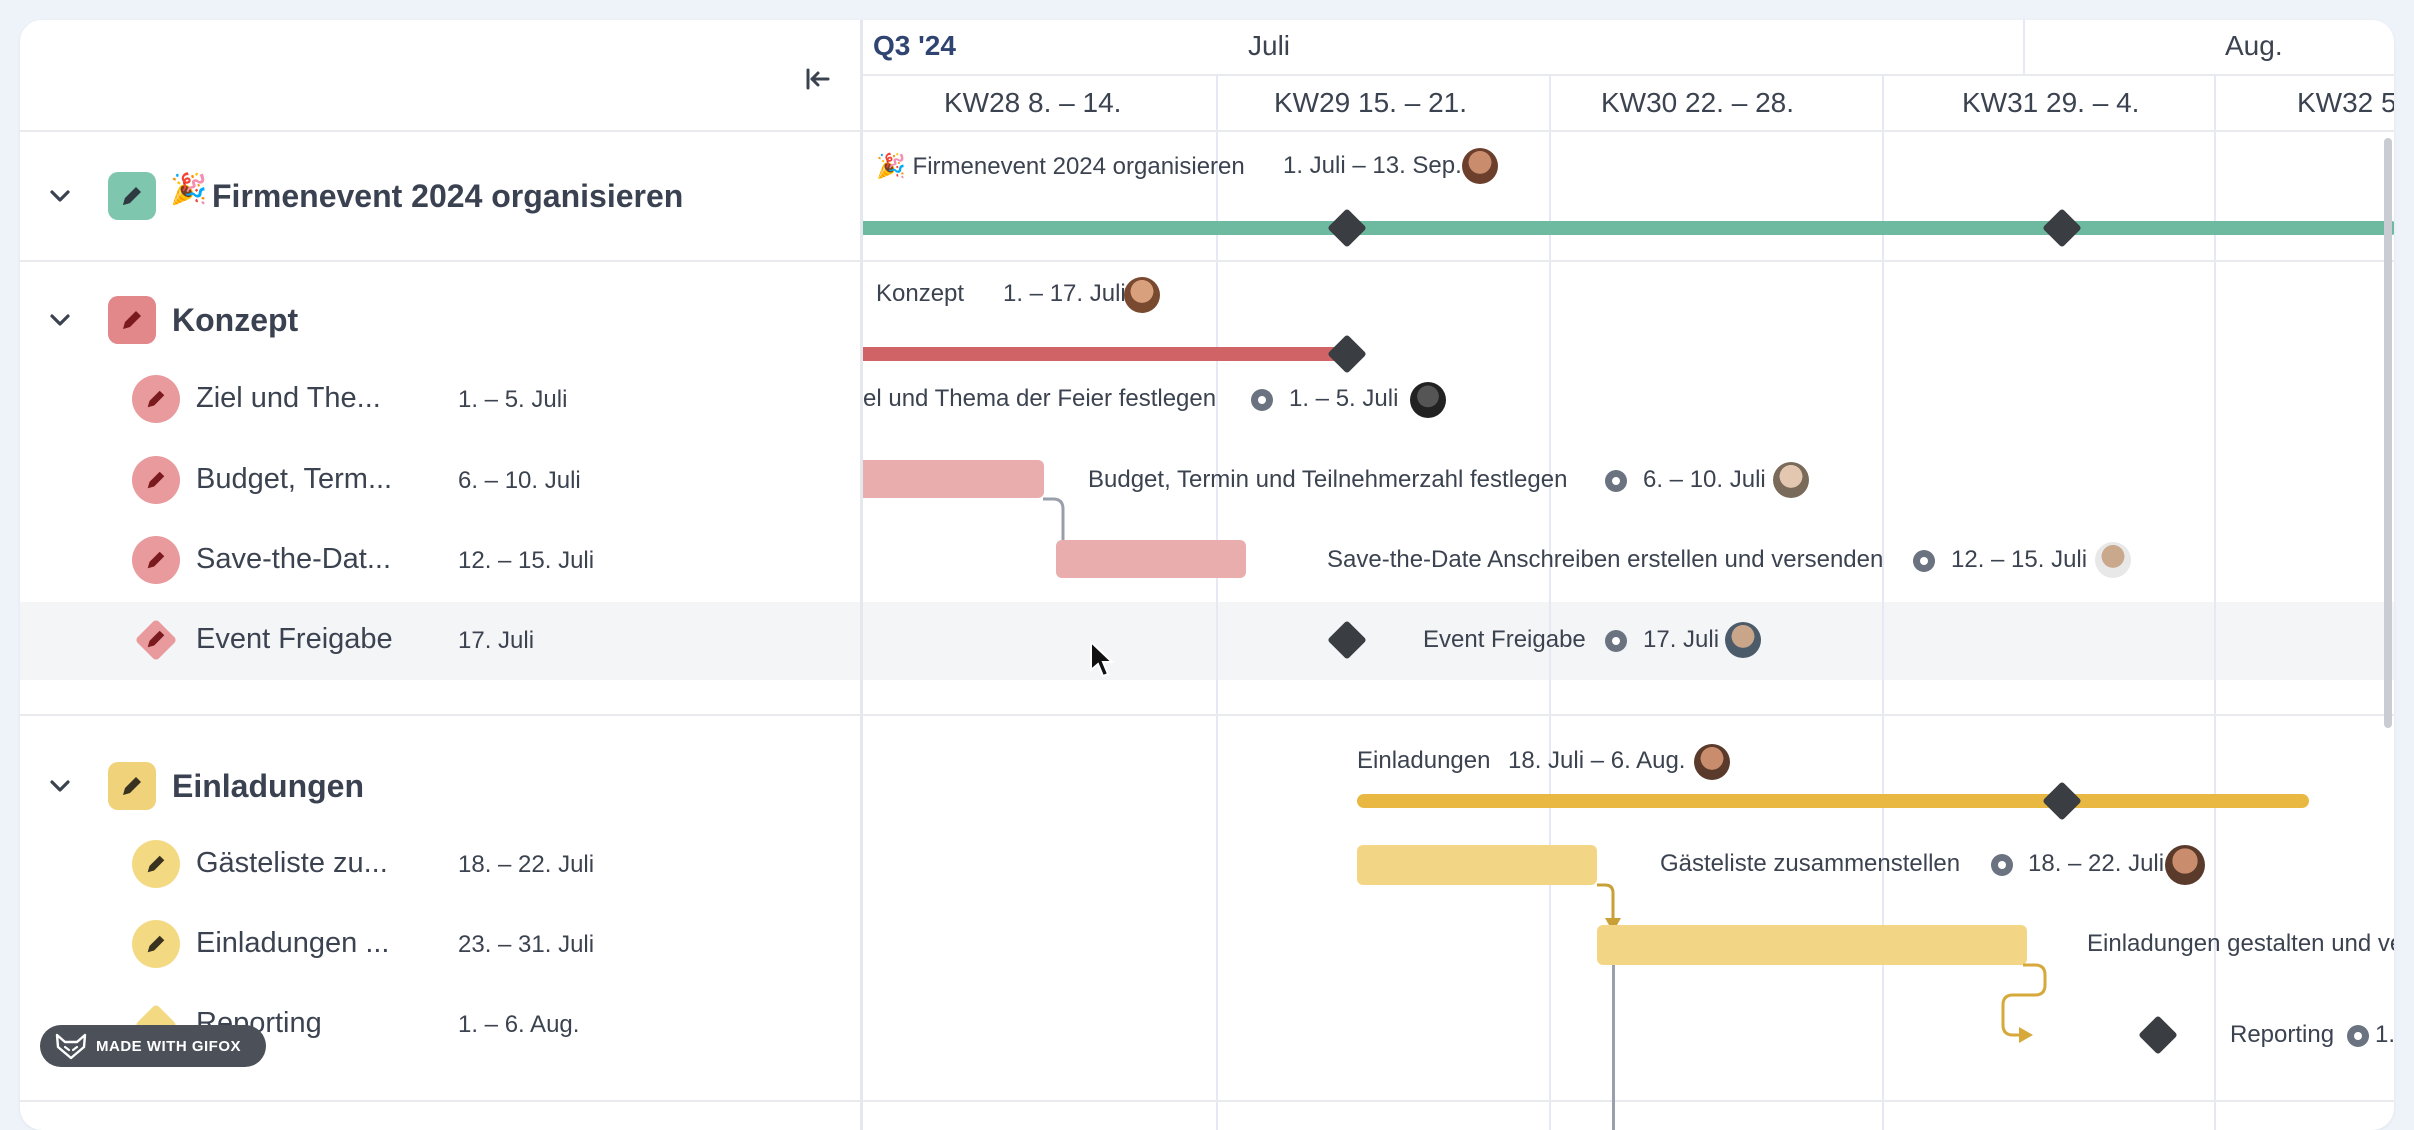 The width and height of the screenshot is (2414, 1130). What do you see at coordinates (2024, 47) in the screenshot?
I see `month-divider` at bounding box center [2024, 47].